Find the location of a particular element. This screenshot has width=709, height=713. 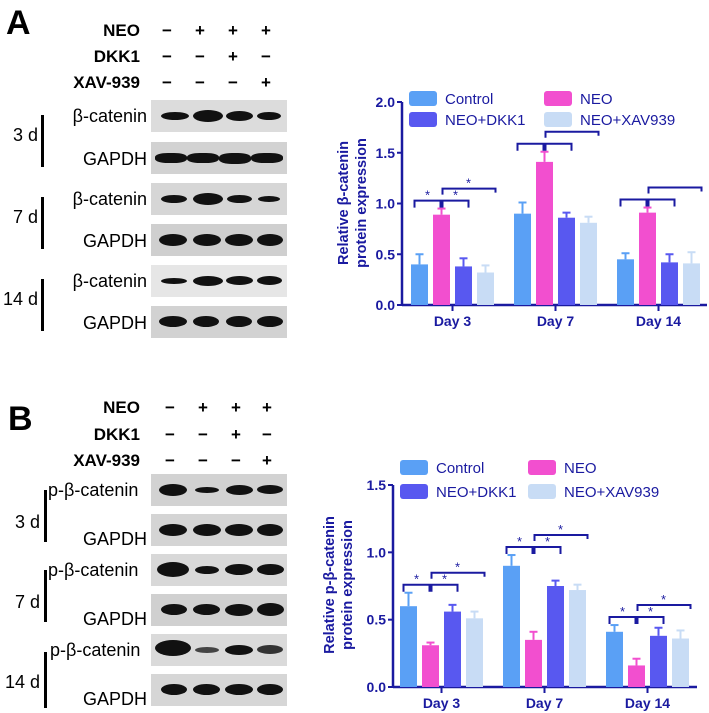

legend-label: NEO+DKK1 is located at coordinates (476, 492).